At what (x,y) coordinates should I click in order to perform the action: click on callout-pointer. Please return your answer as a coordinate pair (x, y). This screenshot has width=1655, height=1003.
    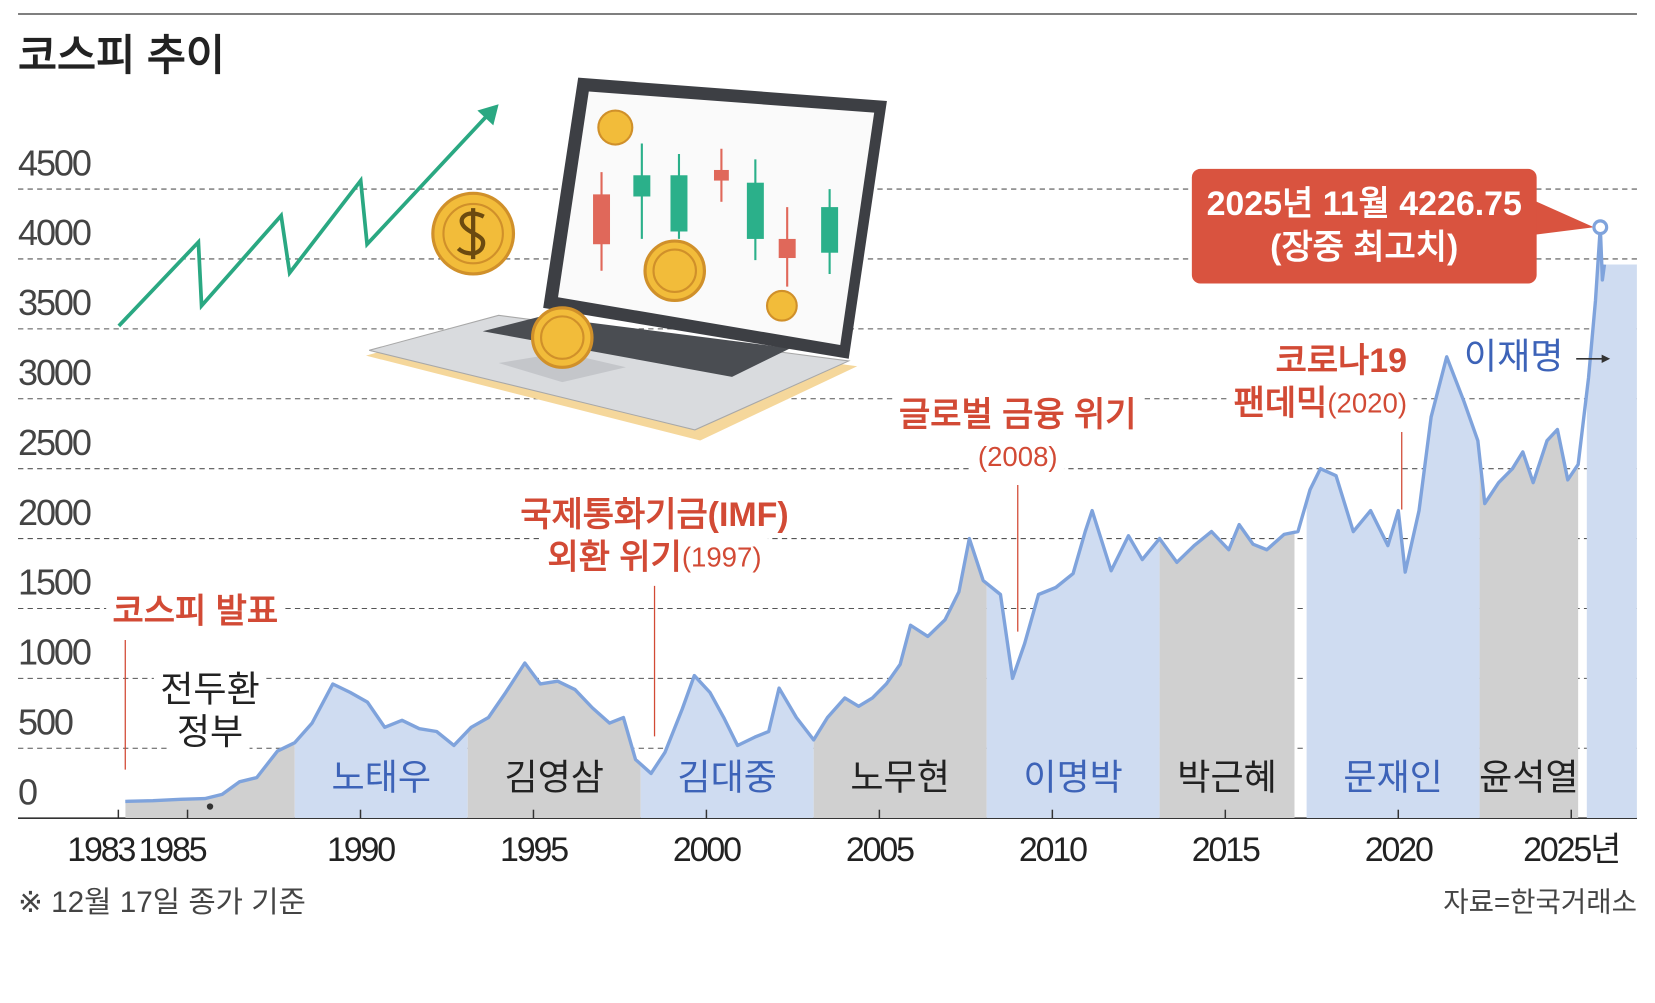
    Looking at the image, I should click on (1564, 217).